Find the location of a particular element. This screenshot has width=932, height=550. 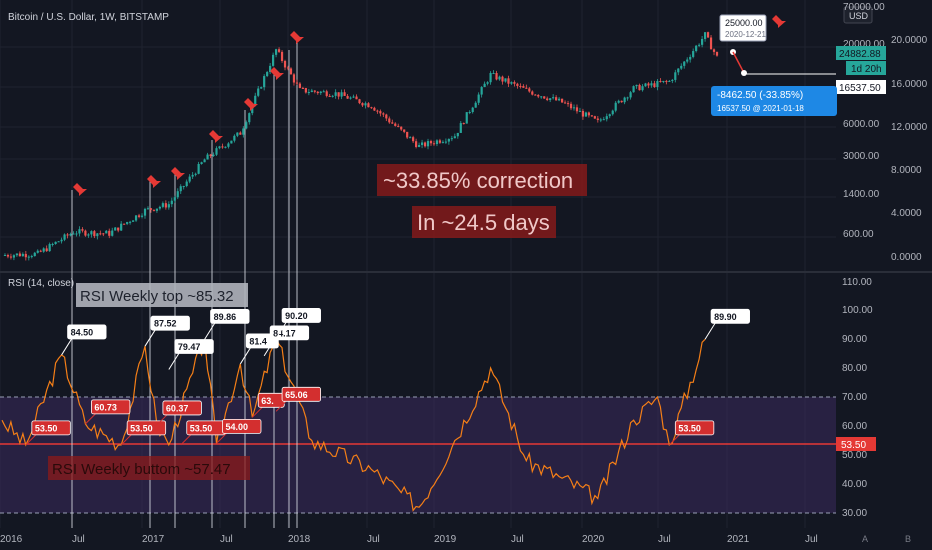

measure-target: 16537.50 @ 2021-01-18 is located at coordinates (760, 108).